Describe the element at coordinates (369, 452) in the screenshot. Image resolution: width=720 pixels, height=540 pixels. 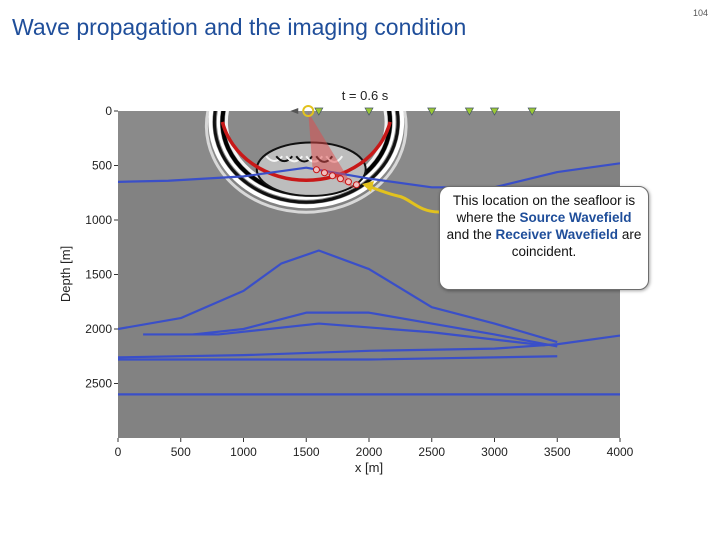
I see `x-tick-label: 2000` at that location.